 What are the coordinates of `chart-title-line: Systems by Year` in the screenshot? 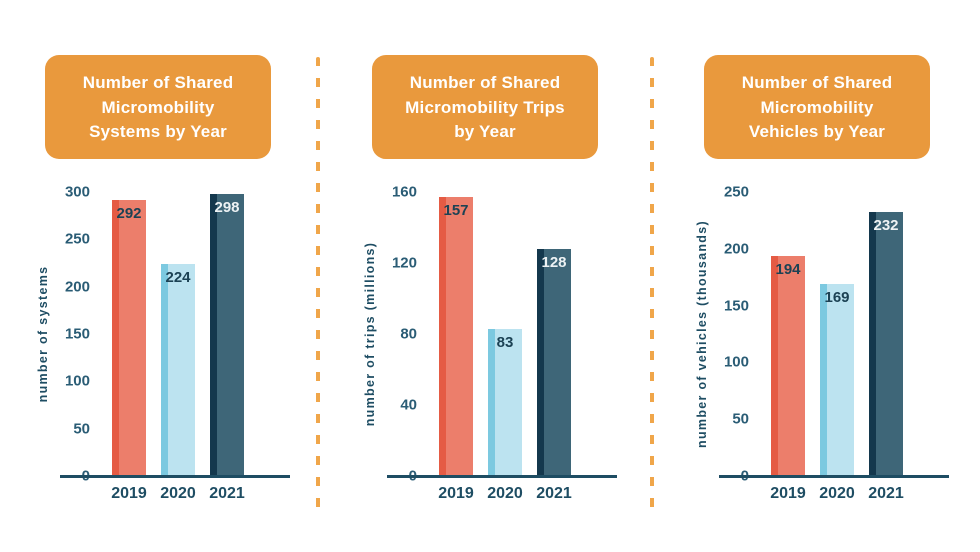 It's located at (158, 132).